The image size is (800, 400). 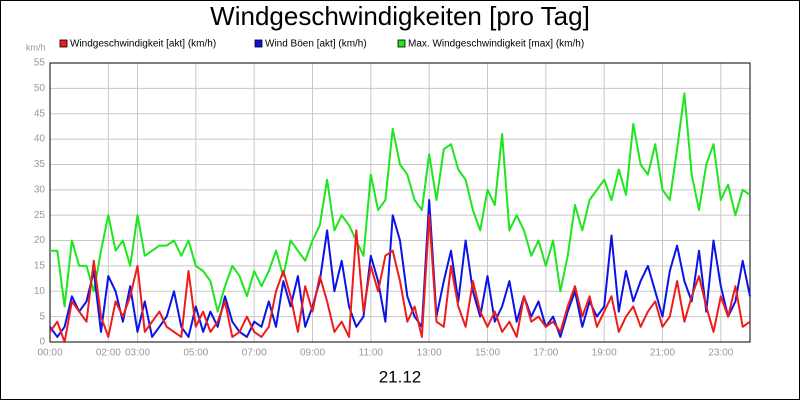 I want to click on legend-label: Max. Windgeschwindigkeit [max] (km/h), so click(x=496, y=44).